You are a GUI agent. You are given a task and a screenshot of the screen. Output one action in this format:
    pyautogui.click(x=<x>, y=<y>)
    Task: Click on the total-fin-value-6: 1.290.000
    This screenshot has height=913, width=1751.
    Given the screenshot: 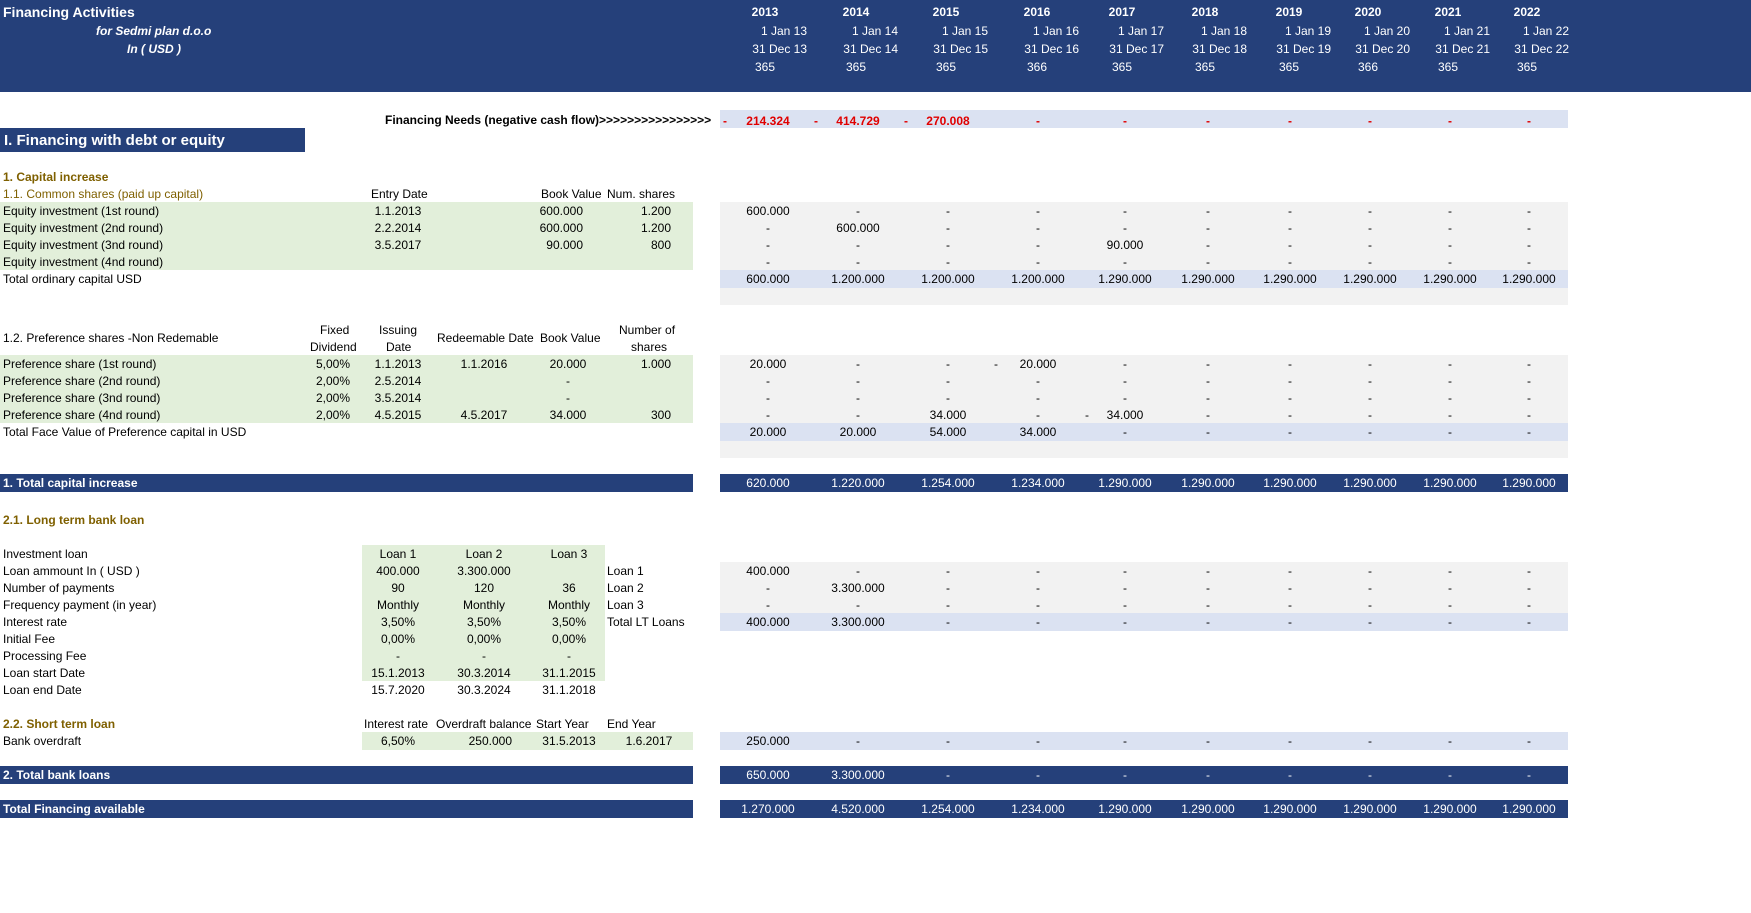 What is the action you would take?
    pyautogui.click(x=1208, y=809)
    